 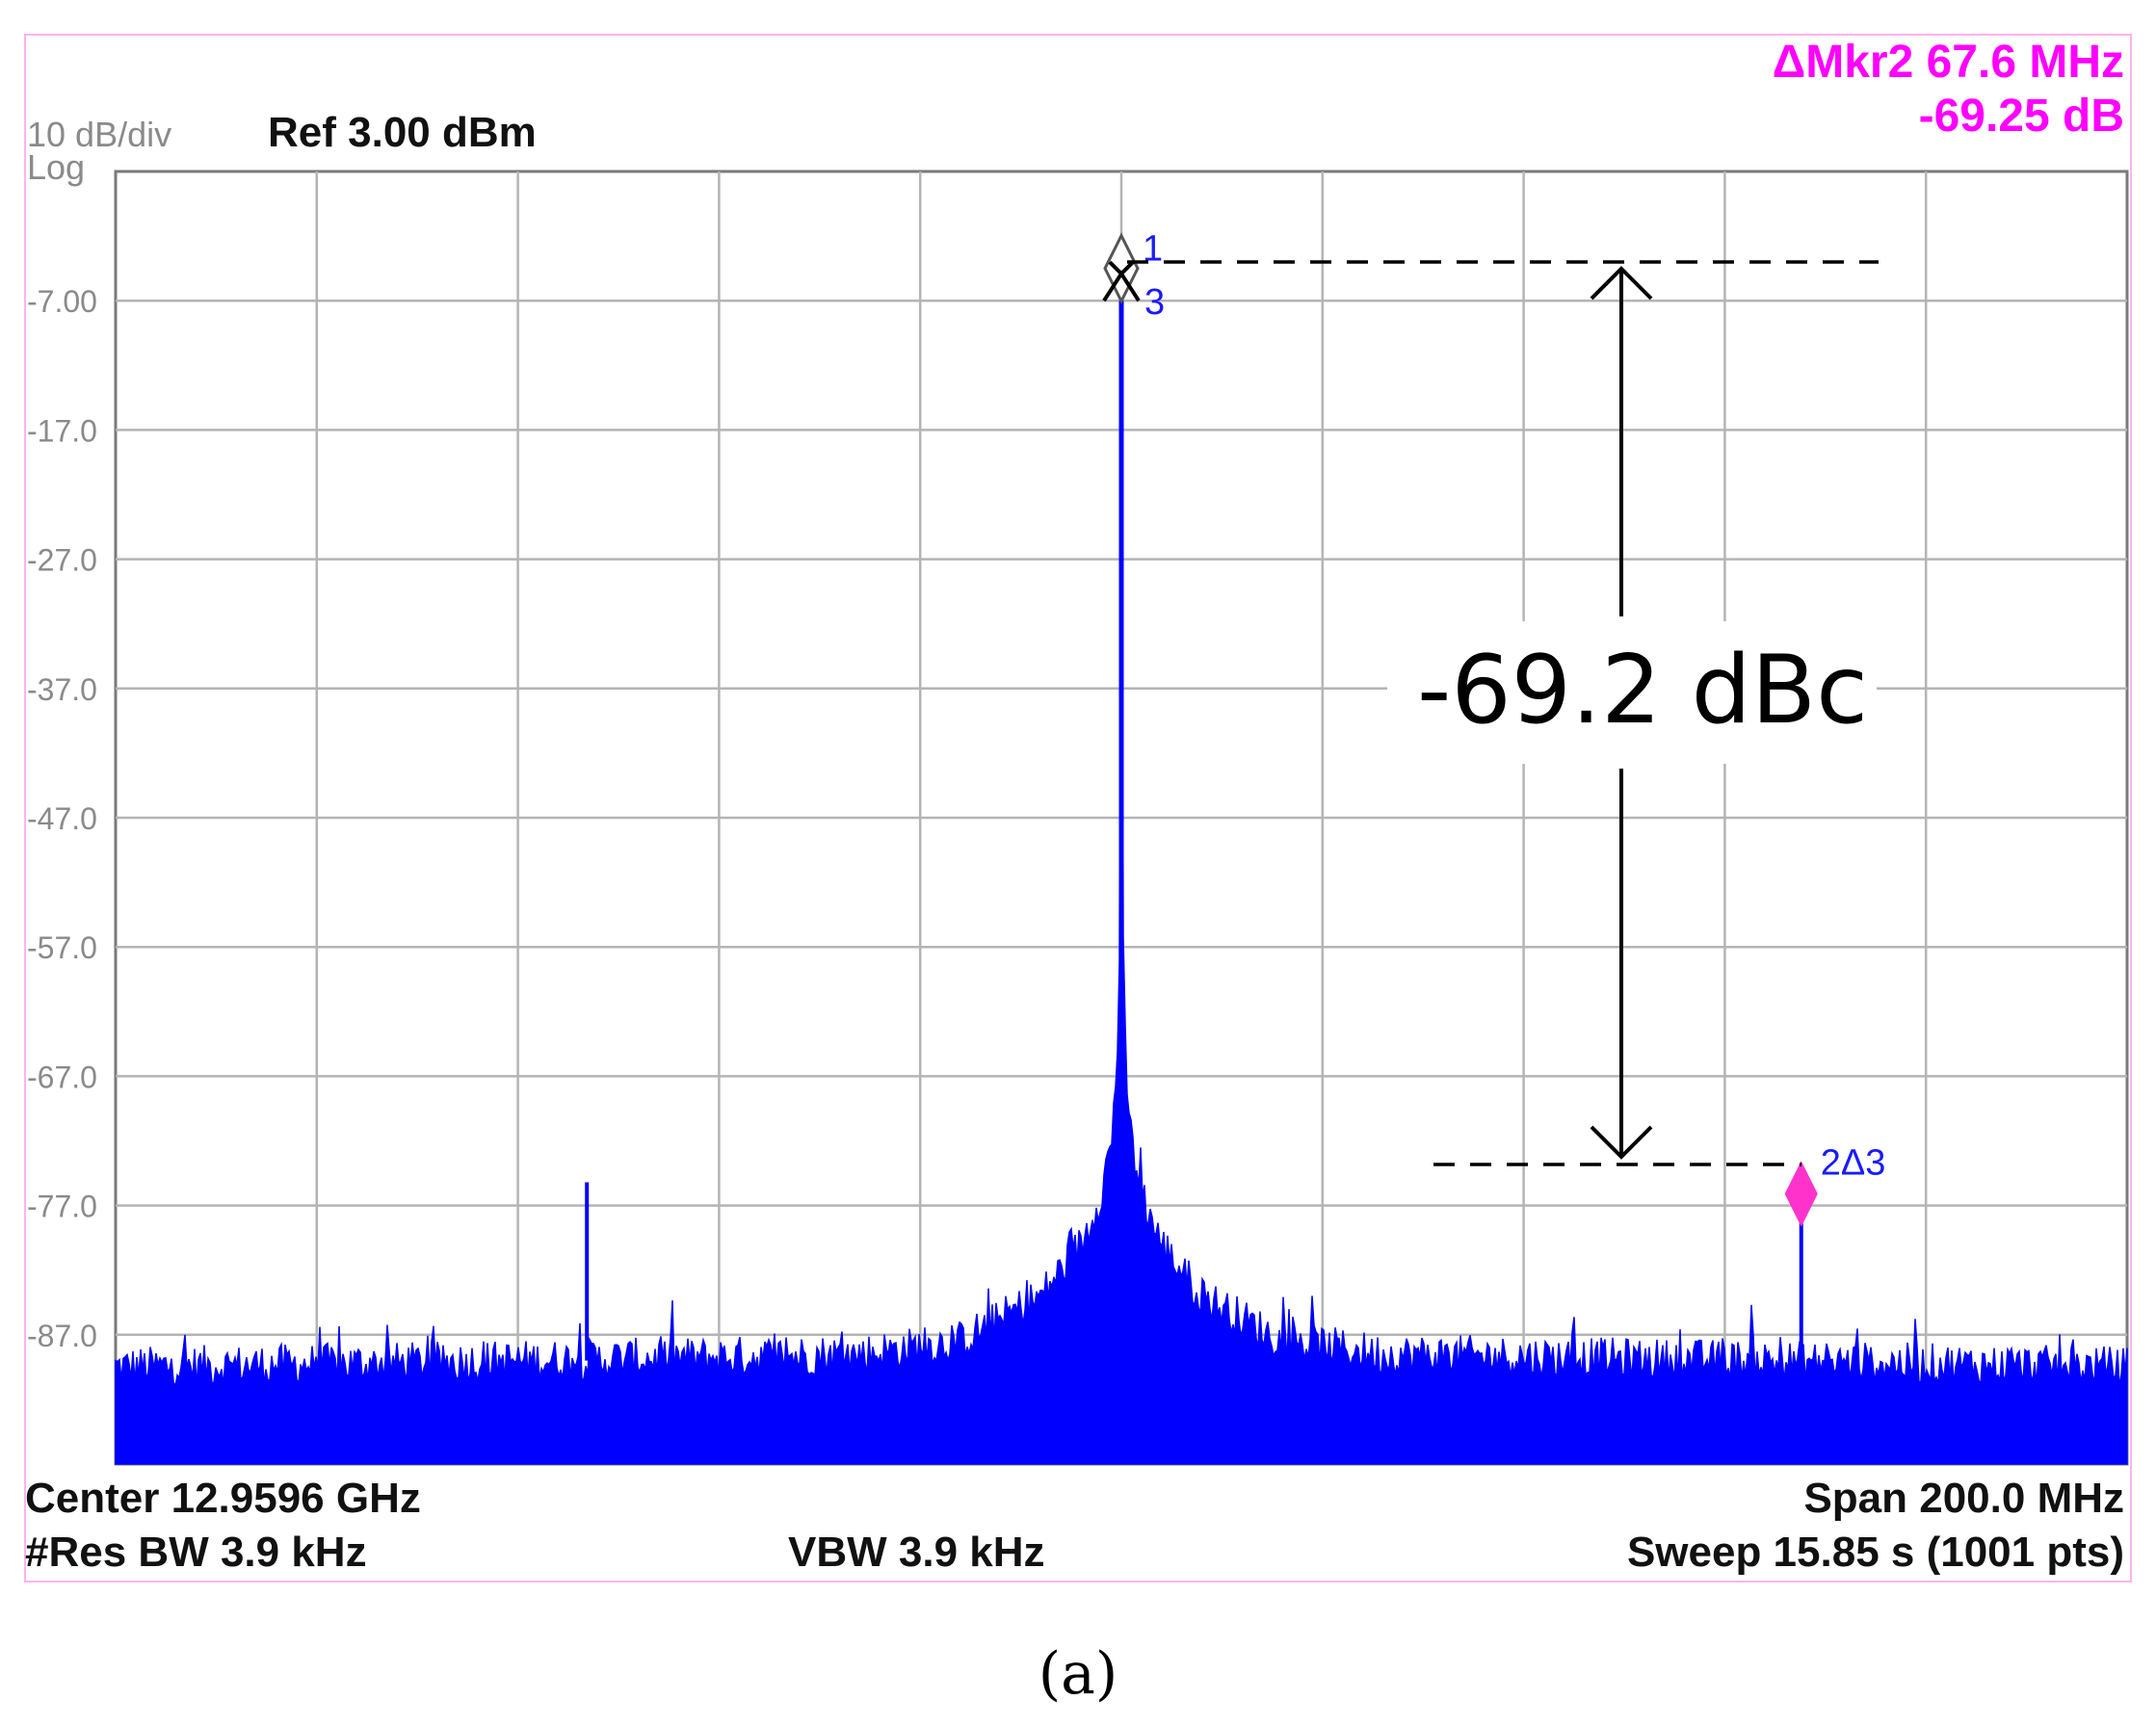 What do you see at coordinates (1801, 1194) in the screenshot?
I see `marker-2-diamond` at bounding box center [1801, 1194].